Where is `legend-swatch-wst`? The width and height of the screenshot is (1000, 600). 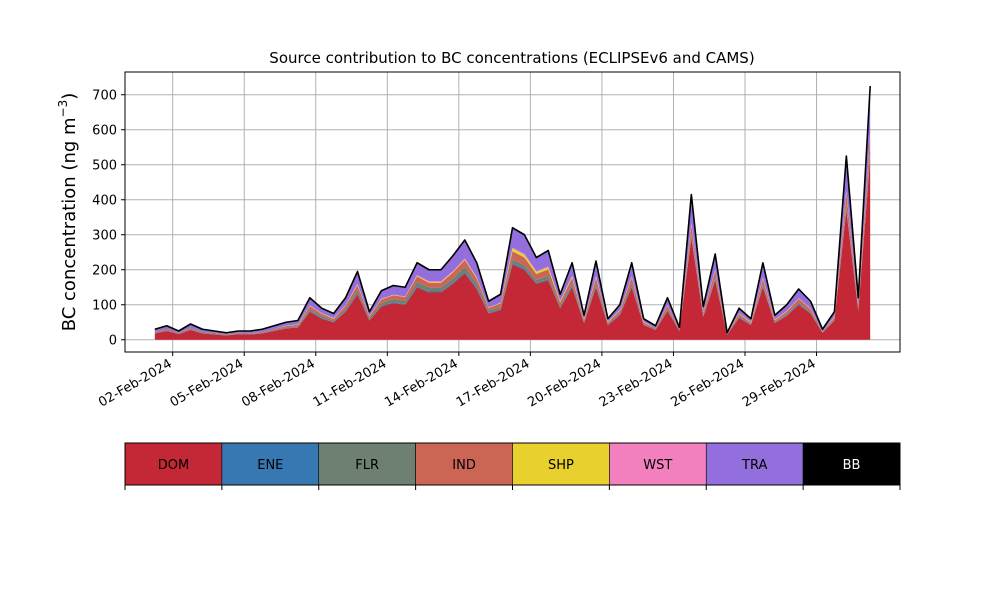
legend-swatch-wst is located at coordinates (658, 464).